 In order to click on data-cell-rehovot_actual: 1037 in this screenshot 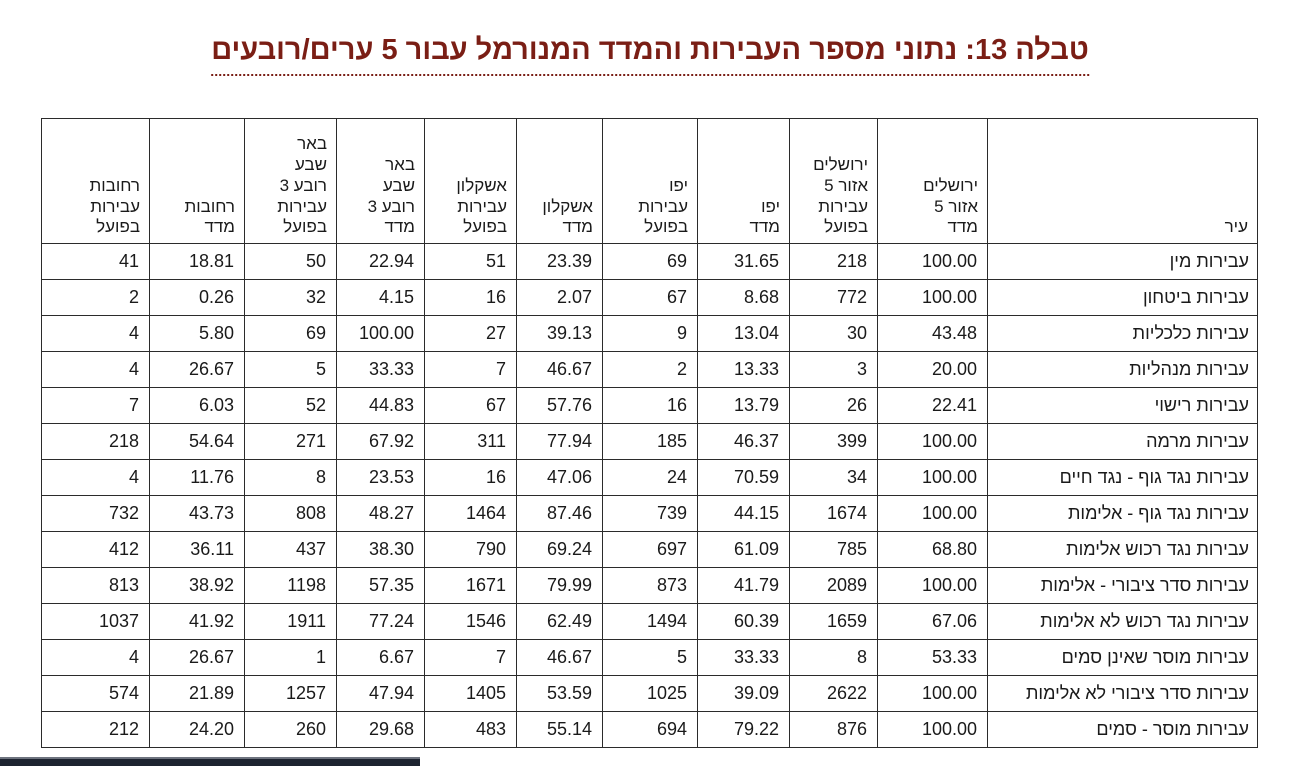, I will do `click(95, 621)`.